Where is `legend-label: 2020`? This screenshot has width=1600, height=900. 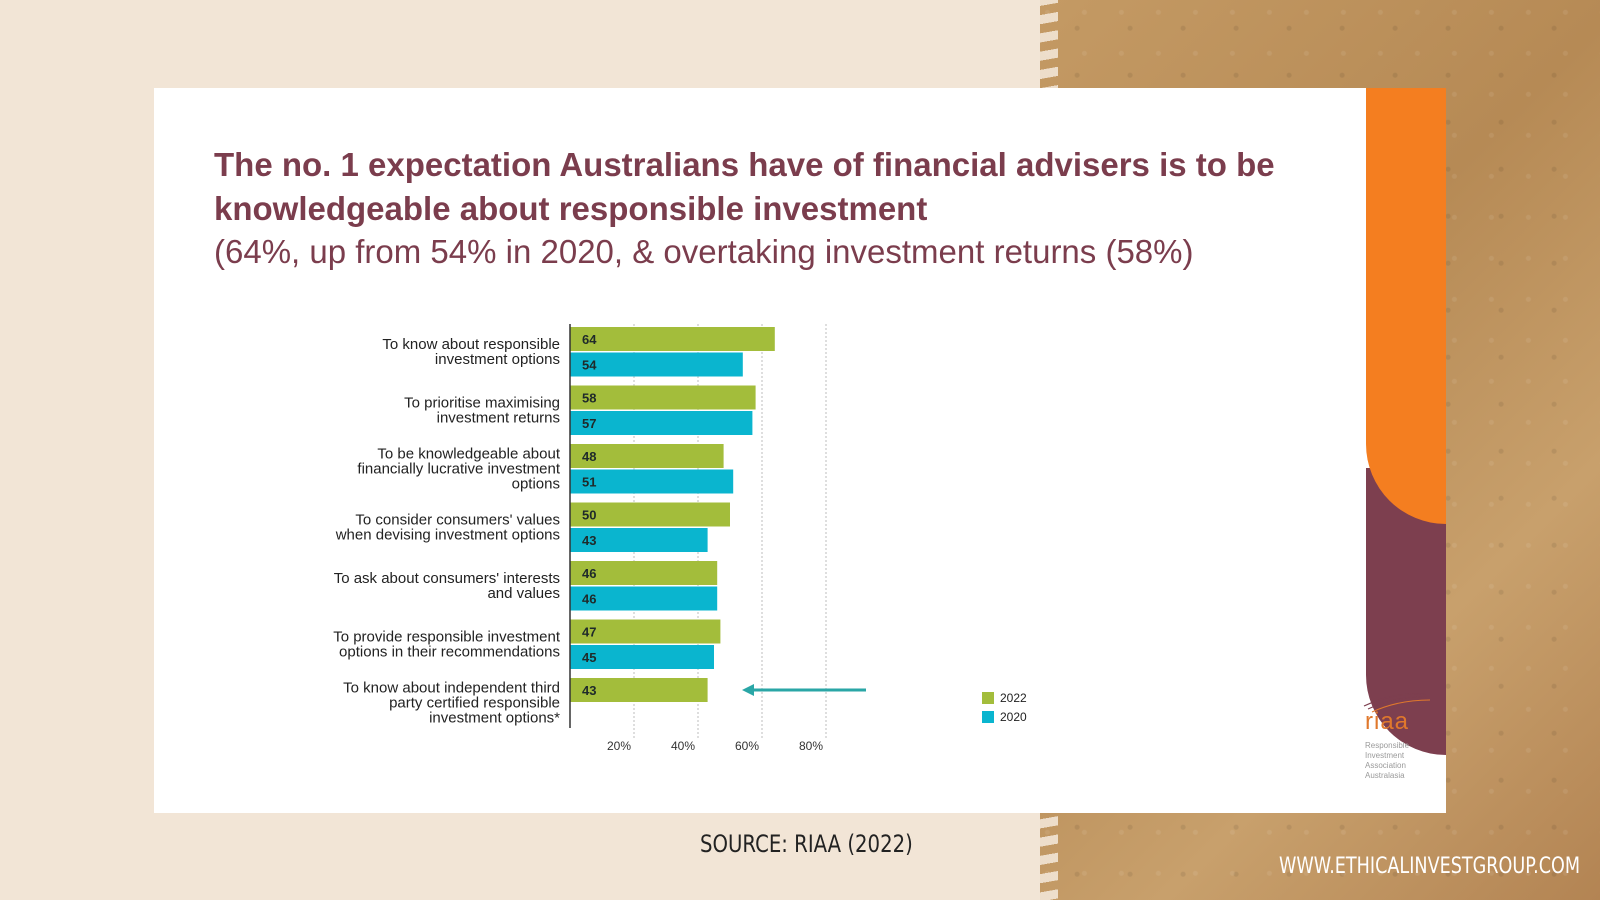 legend-label: 2020 is located at coordinates (1013, 717).